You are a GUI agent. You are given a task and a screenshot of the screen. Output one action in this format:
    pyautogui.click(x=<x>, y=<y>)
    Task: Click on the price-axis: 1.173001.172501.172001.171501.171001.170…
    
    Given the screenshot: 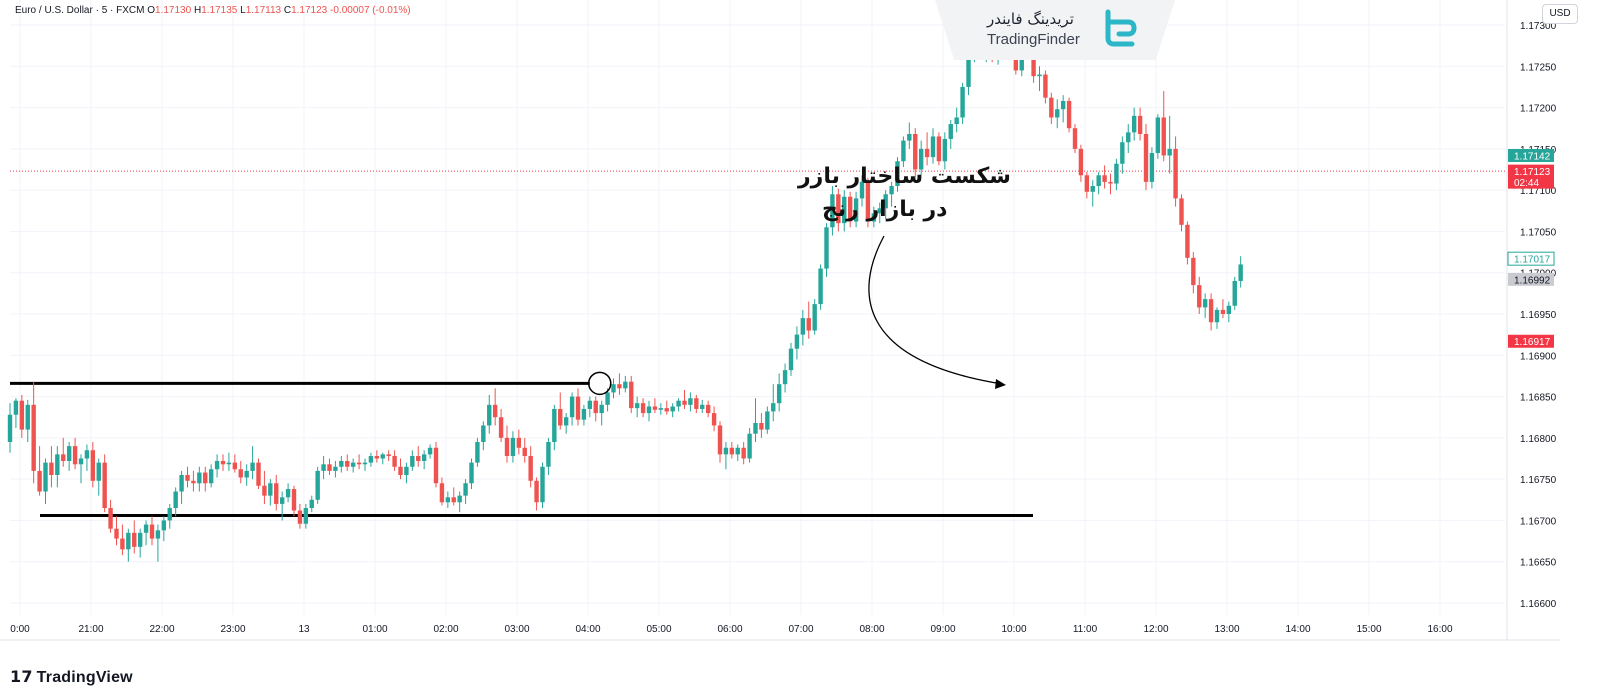 What is the action you would take?
    pyautogui.click(x=1531, y=320)
    